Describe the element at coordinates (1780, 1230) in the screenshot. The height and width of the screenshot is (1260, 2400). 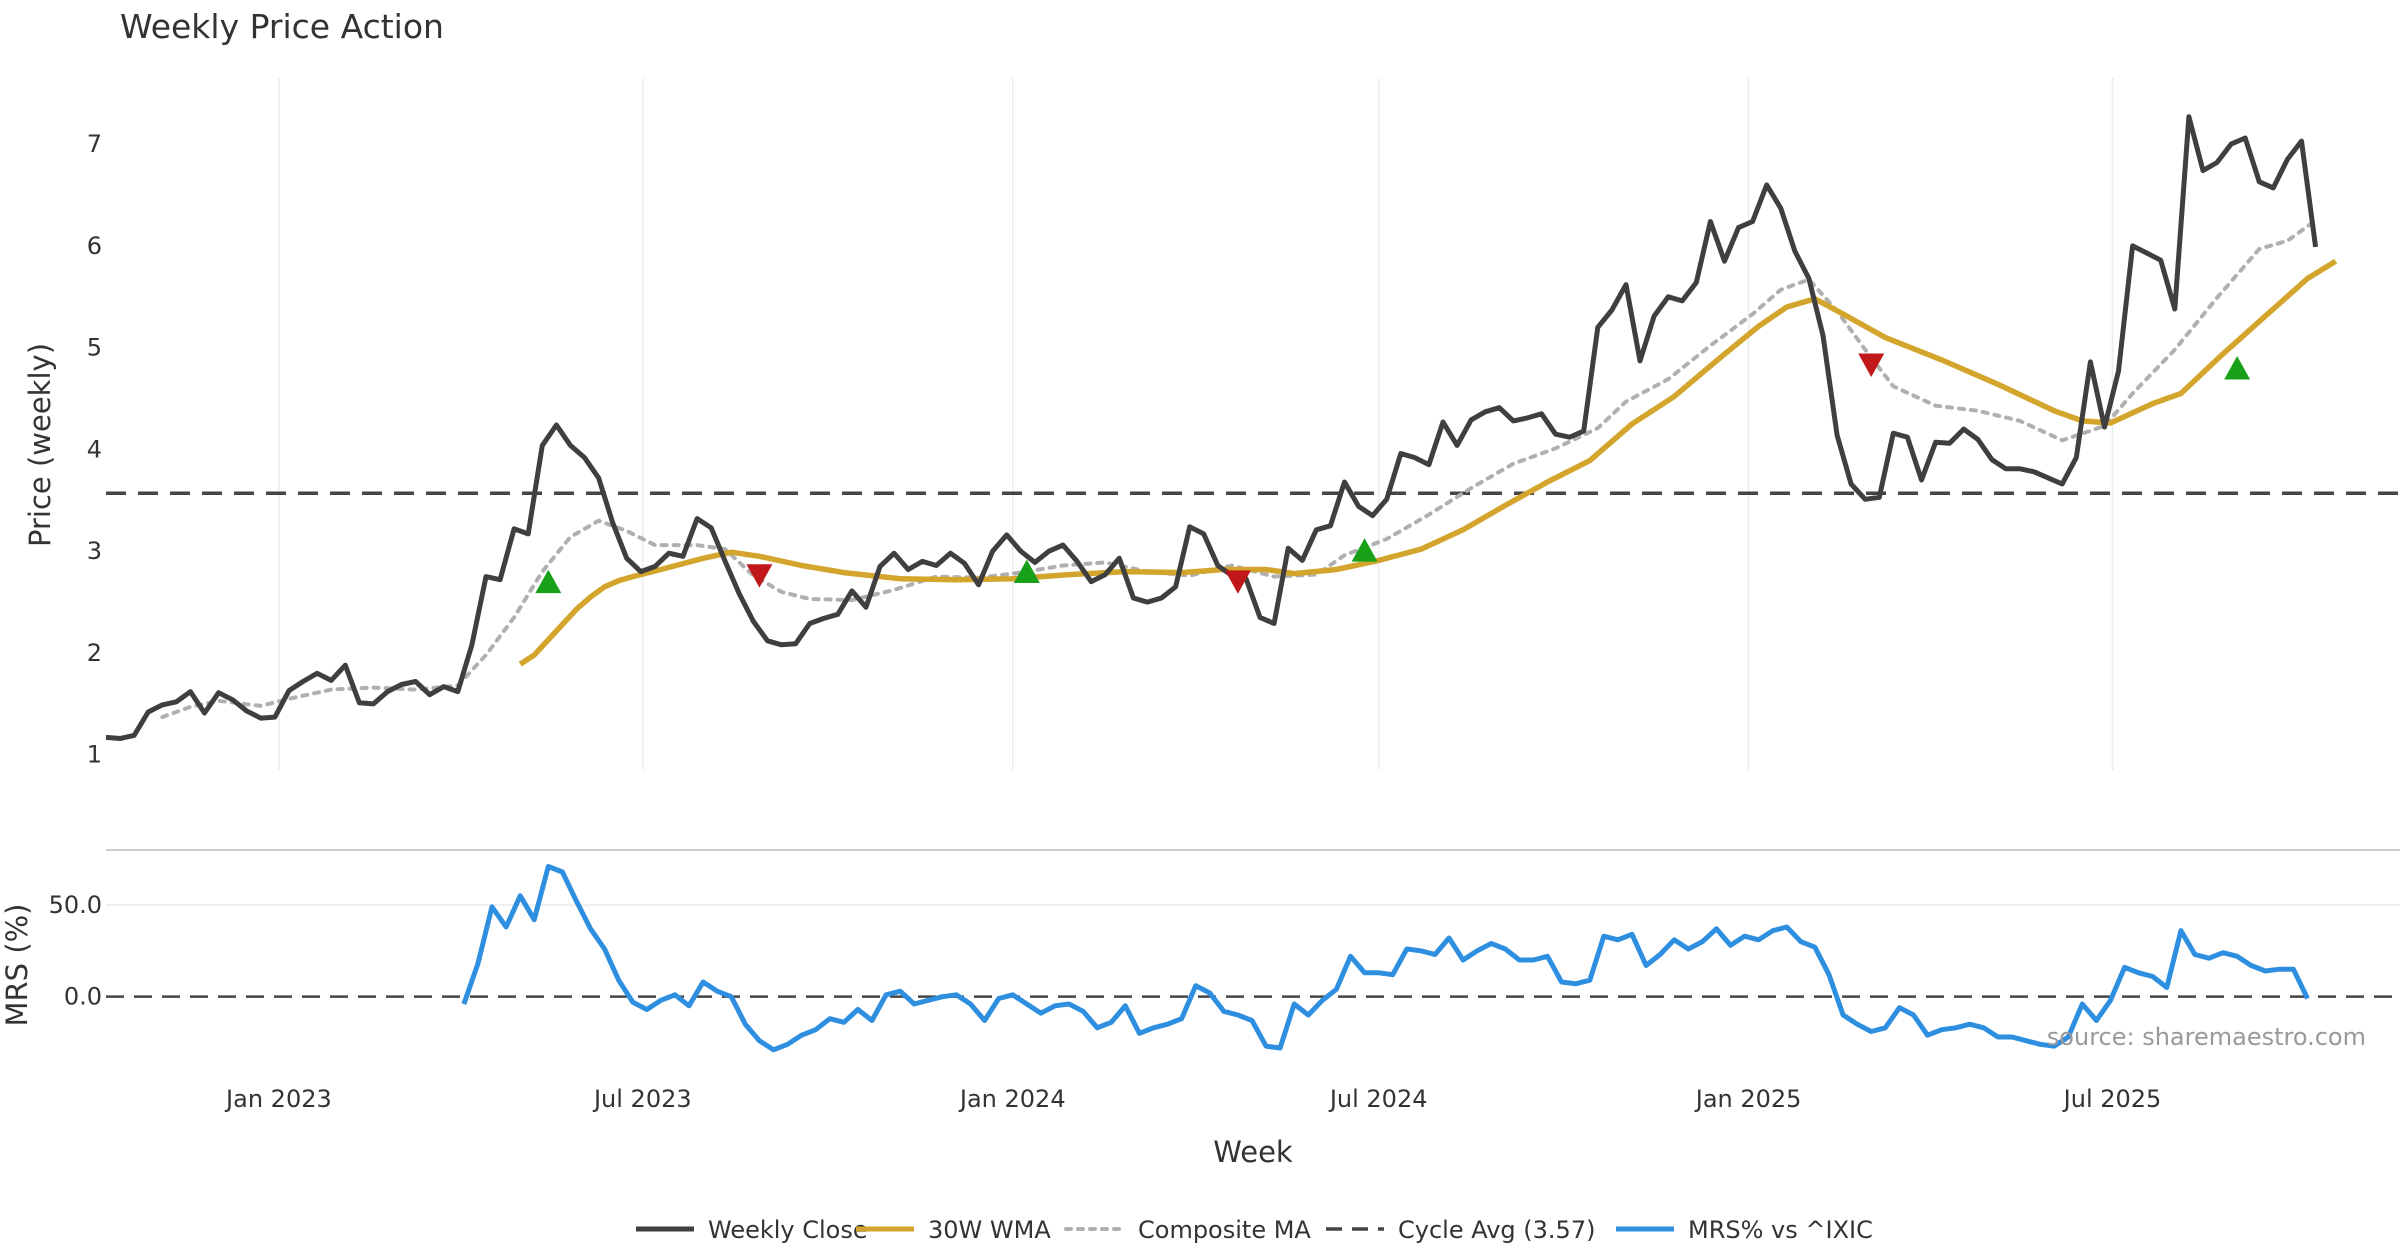
I see `legend-label-mrs-vs-ixic: MRS% vs ^IXIC` at that location.